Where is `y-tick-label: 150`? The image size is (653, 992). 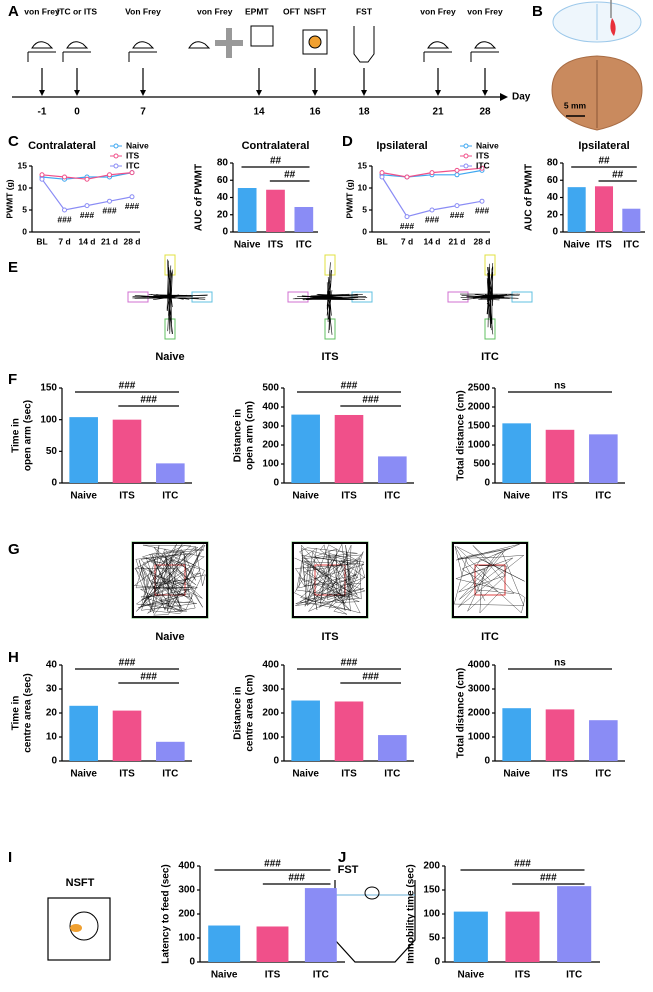 y-tick-label: 150 is located at coordinates (431, 890).